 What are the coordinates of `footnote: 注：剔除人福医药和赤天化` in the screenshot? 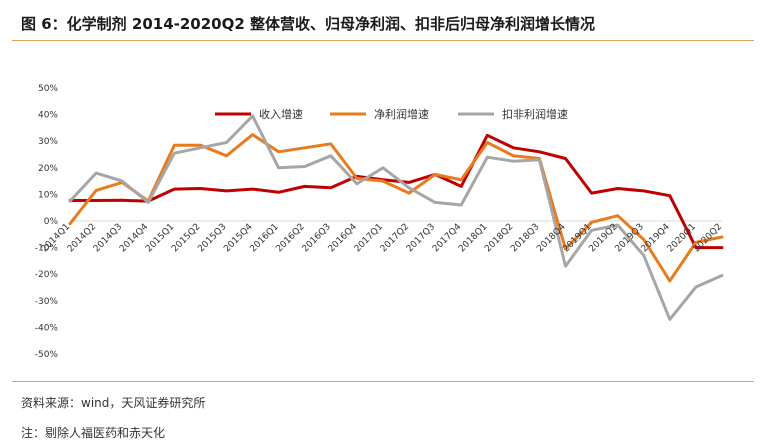 It's located at (93, 433).